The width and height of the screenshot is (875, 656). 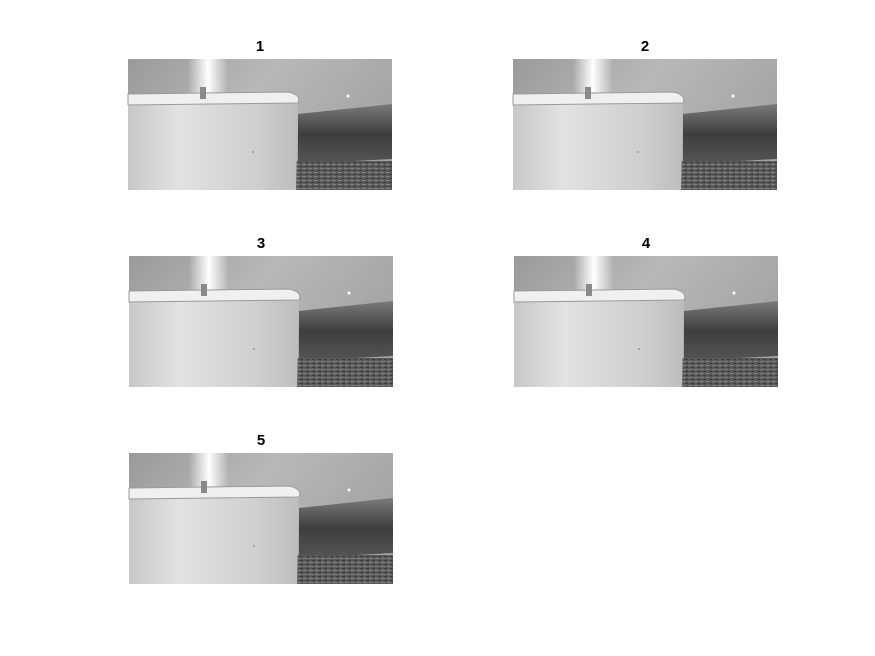 What do you see at coordinates (646, 243) in the screenshot?
I see `panel-title: 4` at bounding box center [646, 243].